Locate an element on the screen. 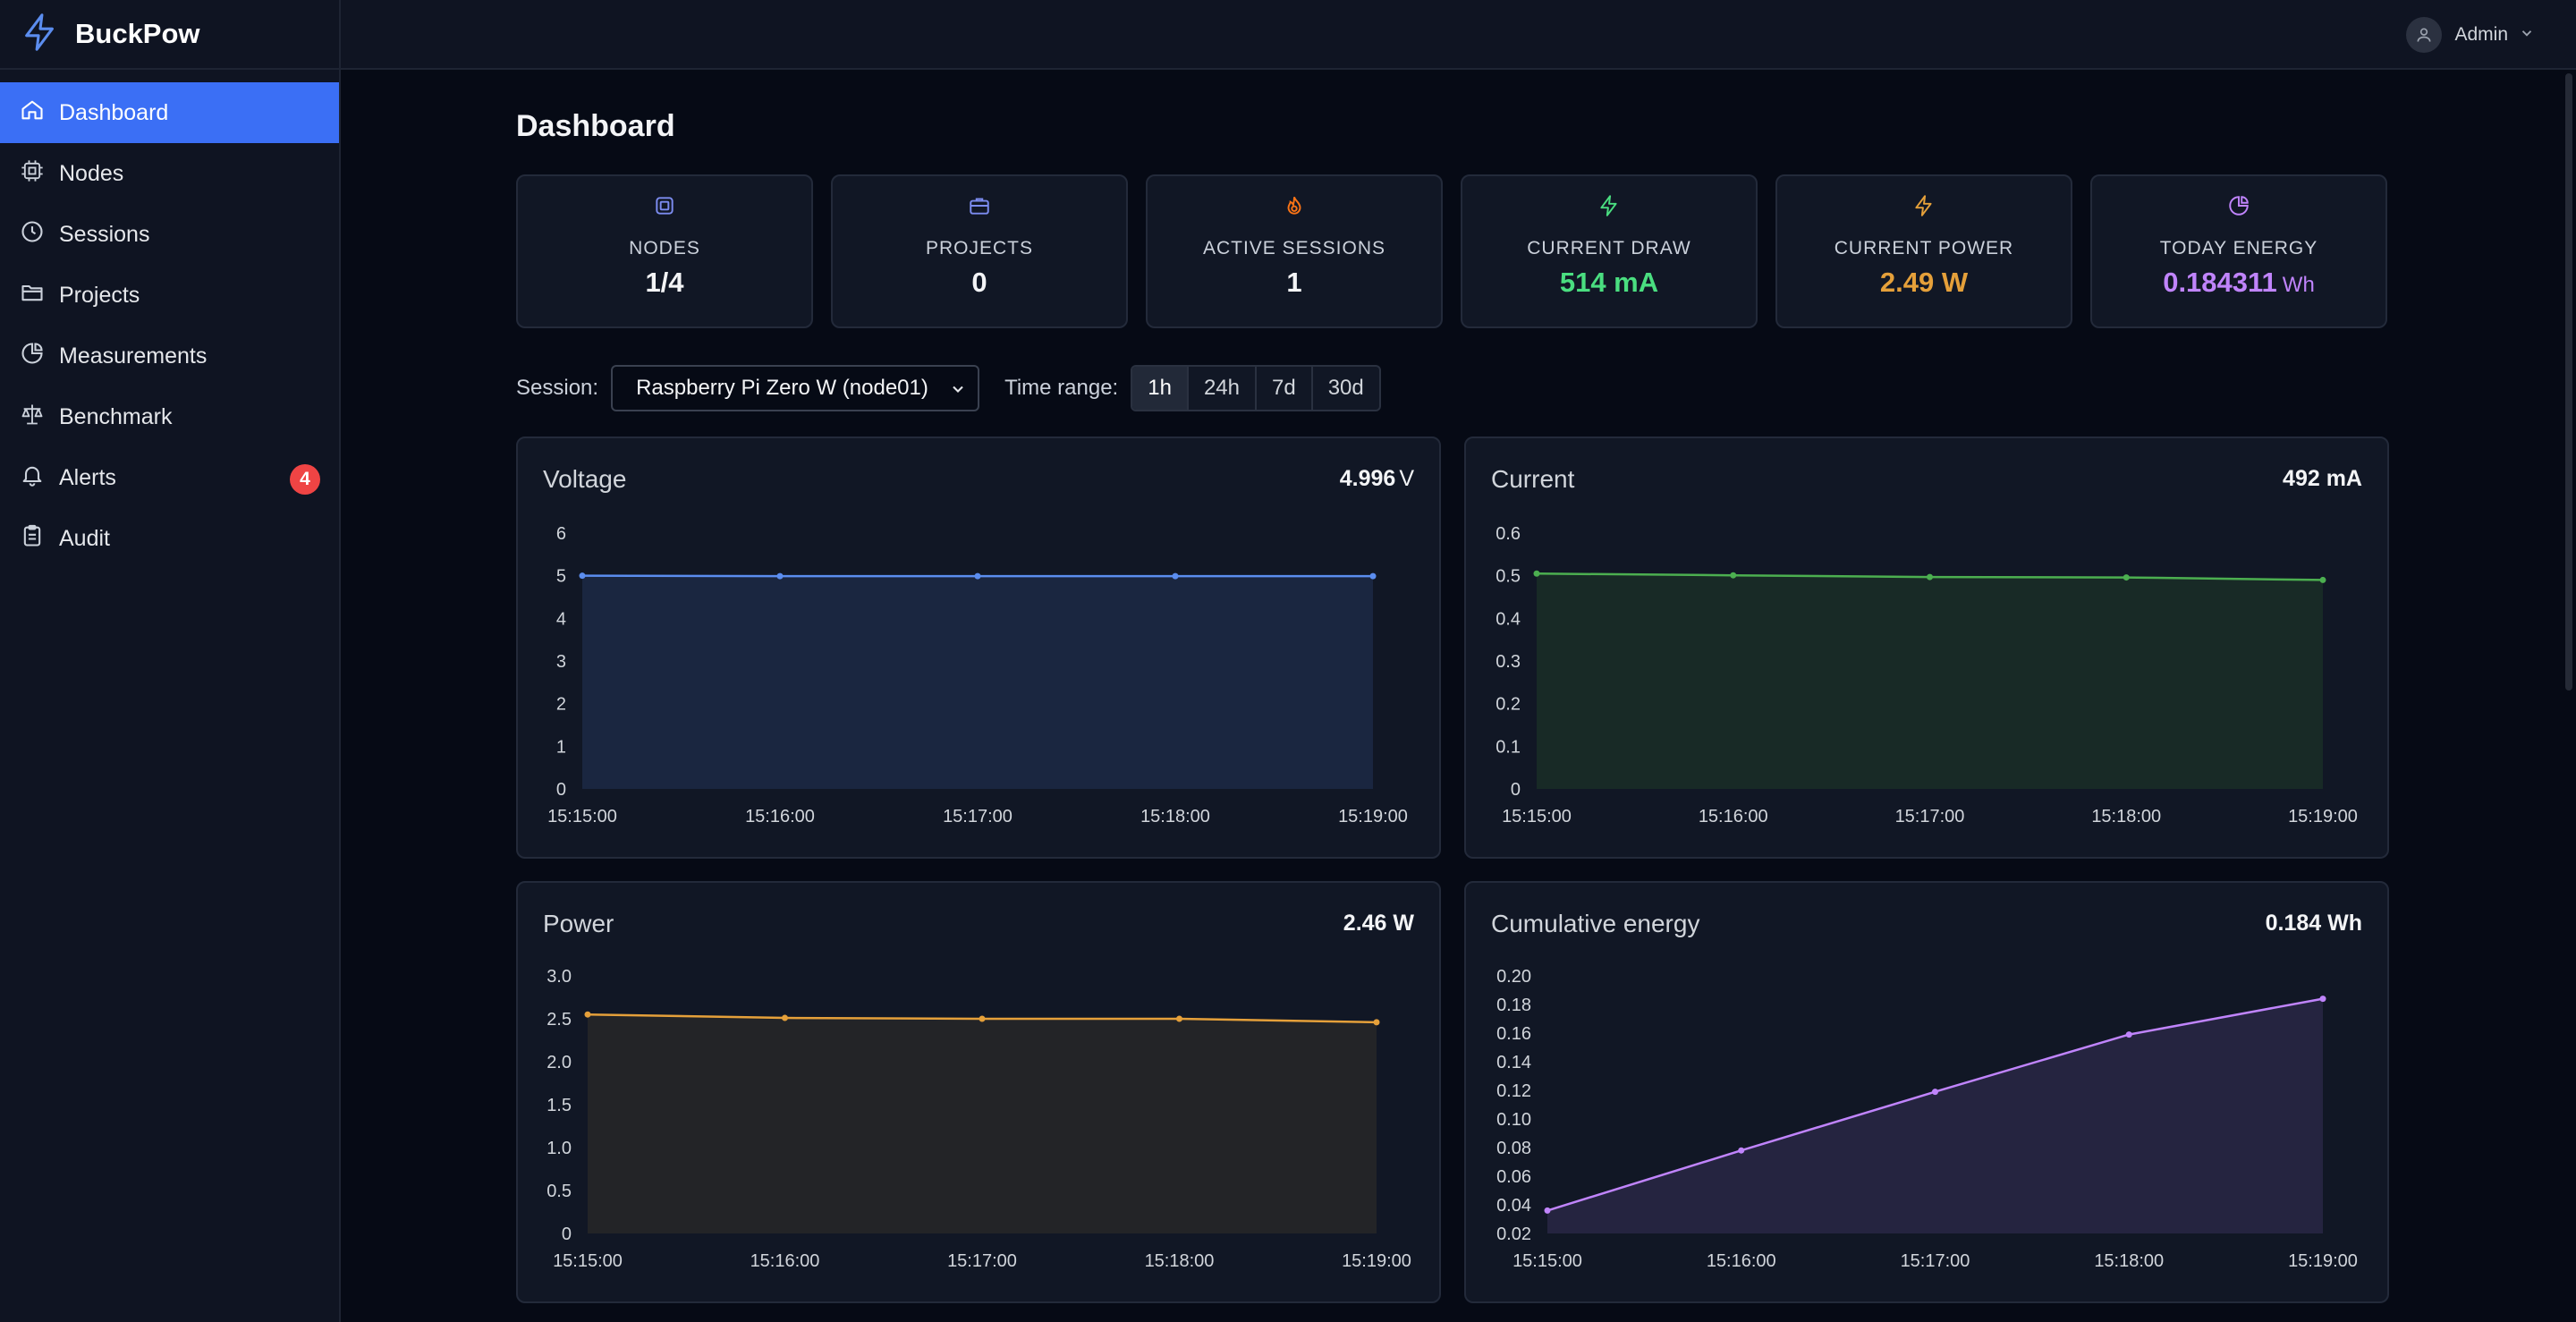 The width and height of the screenshot is (2576, 1322). card-title: Cumulative energy is located at coordinates (1595, 923).